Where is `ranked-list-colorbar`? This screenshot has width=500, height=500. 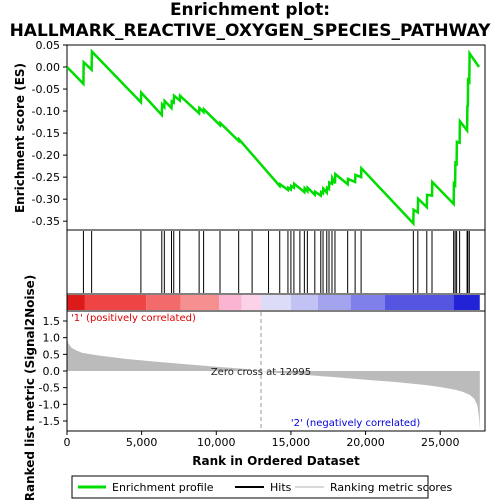
ranked-list-colorbar is located at coordinates (273, 302).